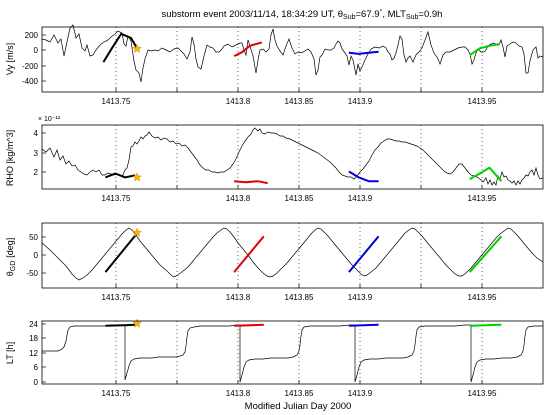 The image size is (546, 415). What do you see at coordinates (299, 352) in the screenshot?
I see `lt-grid-lines` at bounding box center [299, 352].